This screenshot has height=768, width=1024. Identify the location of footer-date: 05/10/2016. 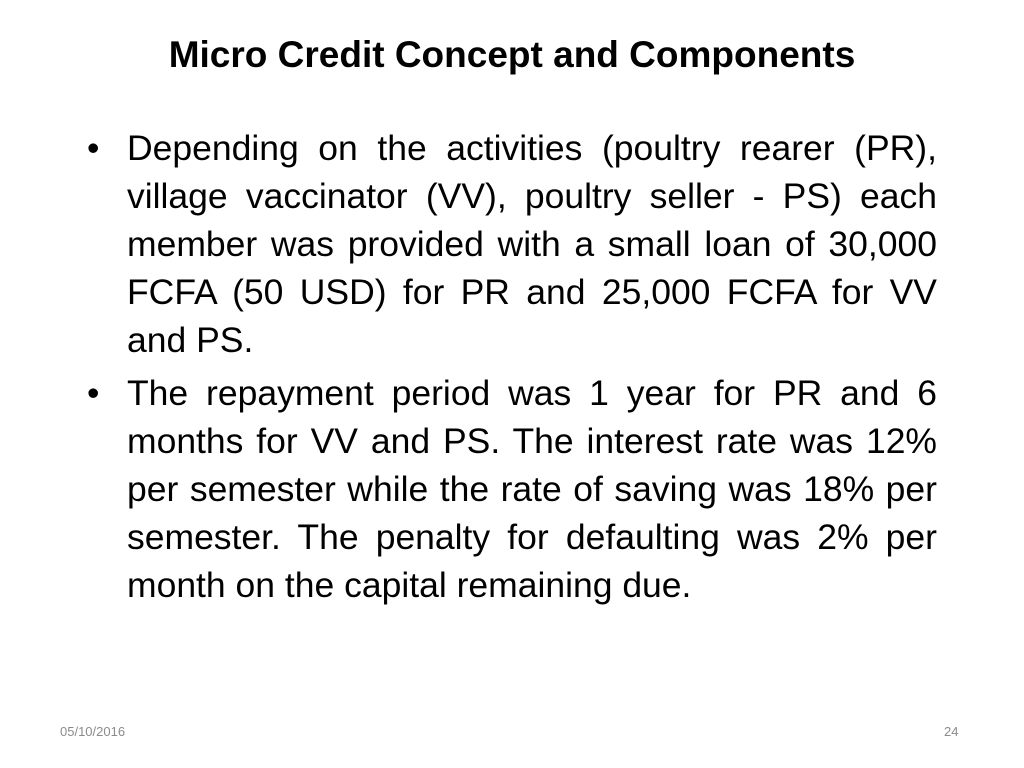
(93, 731).